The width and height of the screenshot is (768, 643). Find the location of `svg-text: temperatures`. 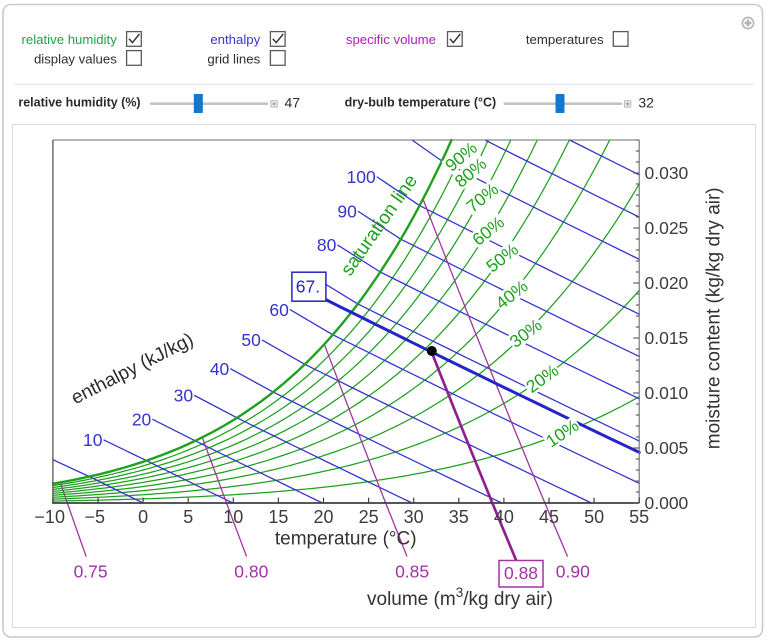

svg-text: temperatures is located at coordinates (565, 39).